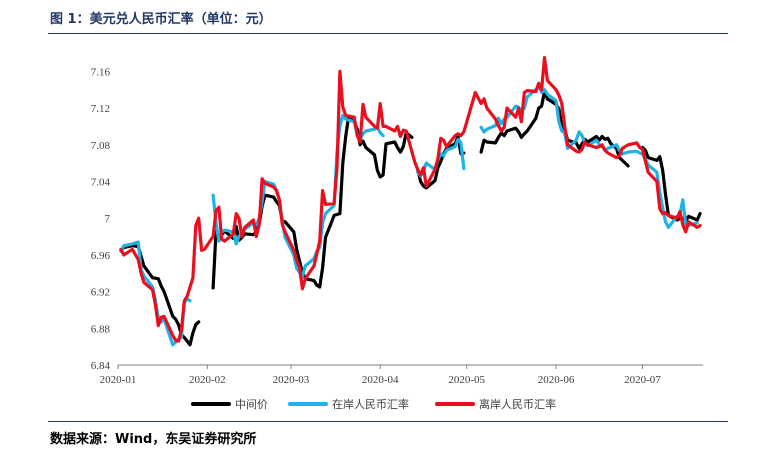 The height and width of the screenshot is (455, 774). I want to click on source-rule, so click(388, 421).